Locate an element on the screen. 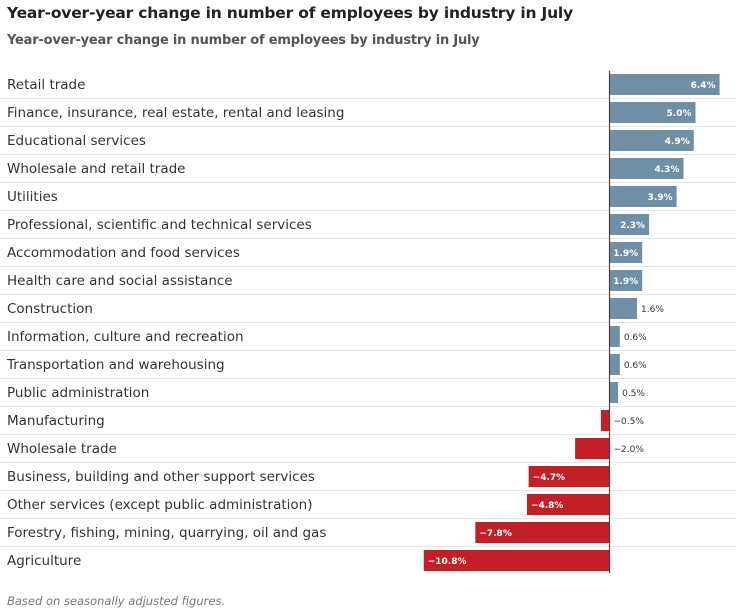  category-label: Educational services is located at coordinates (76, 141).